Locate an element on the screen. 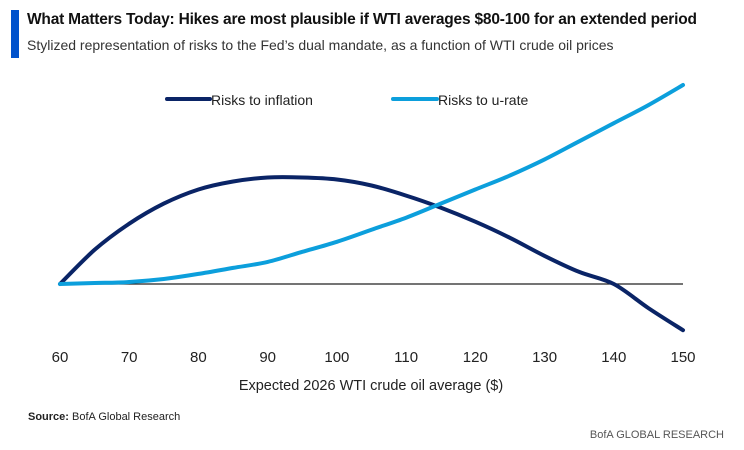 The width and height of the screenshot is (744, 450). x-tick-label: 90 is located at coordinates (267, 357).